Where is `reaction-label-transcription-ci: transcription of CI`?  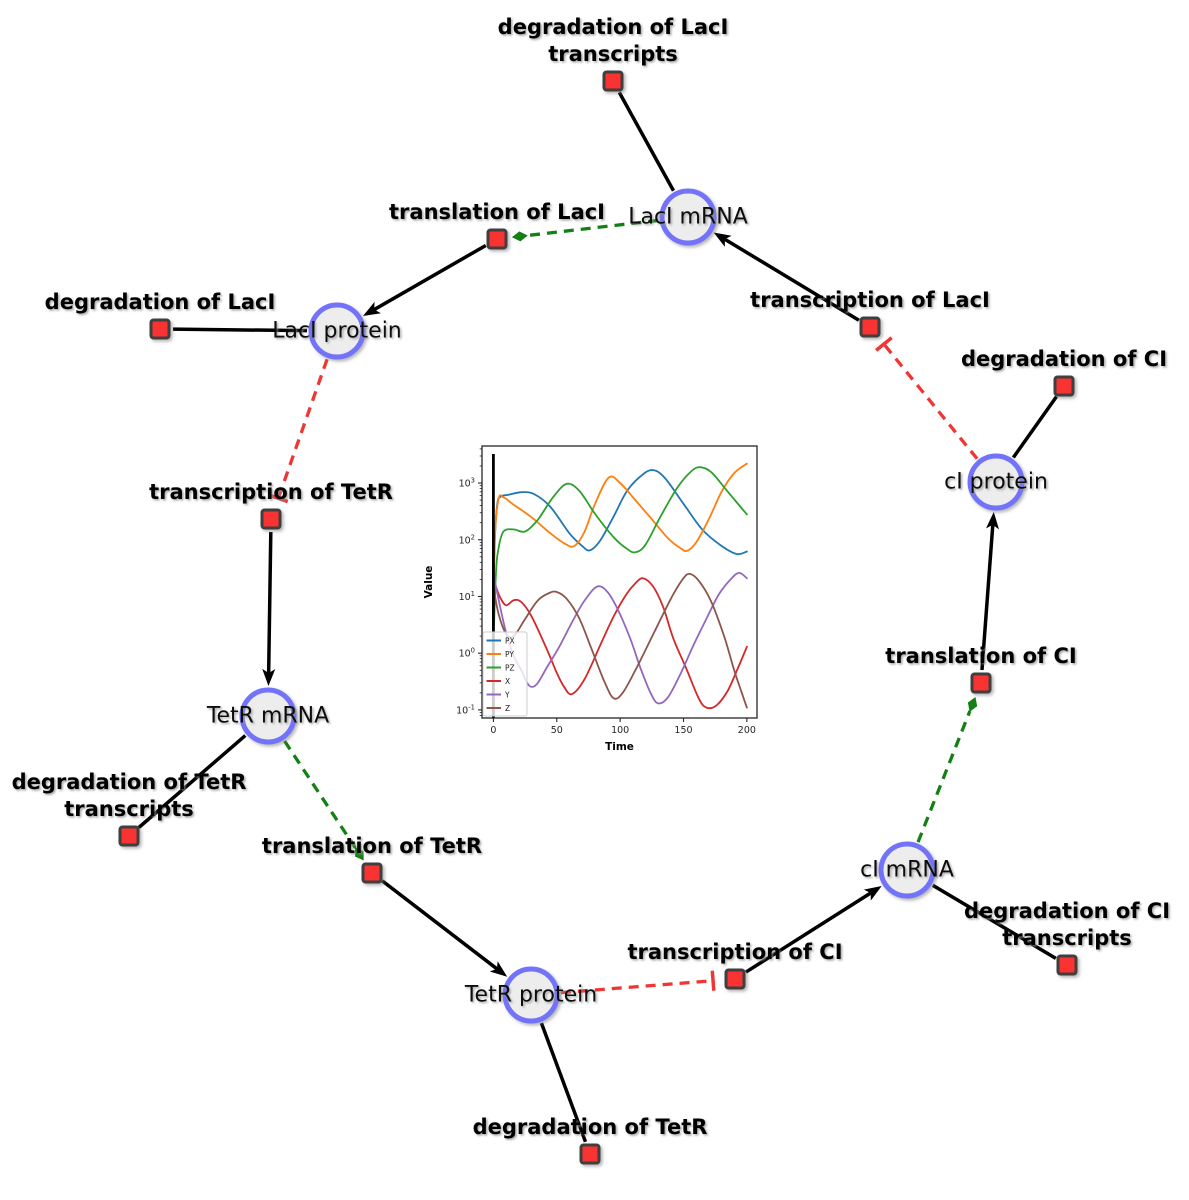 reaction-label-transcription-ci: transcription of CI is located at coordinates (735, 952).